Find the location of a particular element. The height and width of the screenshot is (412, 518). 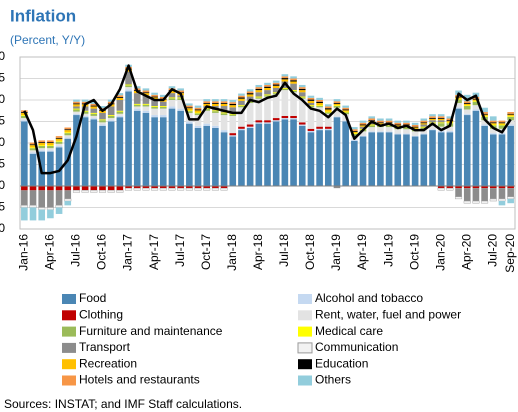

x-tick-label: Jan-20 is located at coordinates (440, 252).